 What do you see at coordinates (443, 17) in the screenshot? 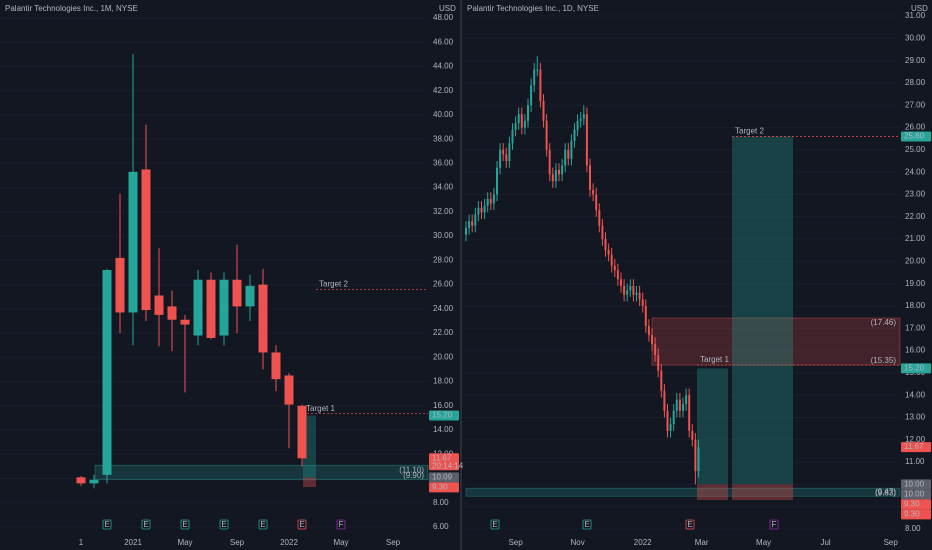
I see `y-tick-label: 48.00` at bounding box center [443, 17].